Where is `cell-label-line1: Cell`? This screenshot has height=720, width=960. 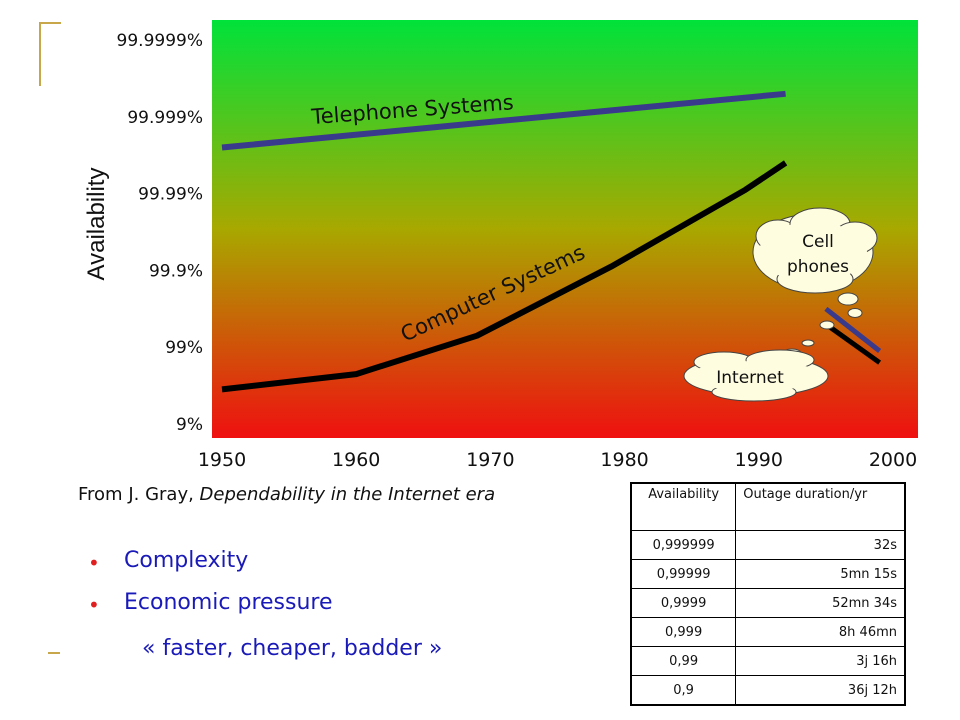
cell-label-line1: Cell is located at coordinates (818, 242).